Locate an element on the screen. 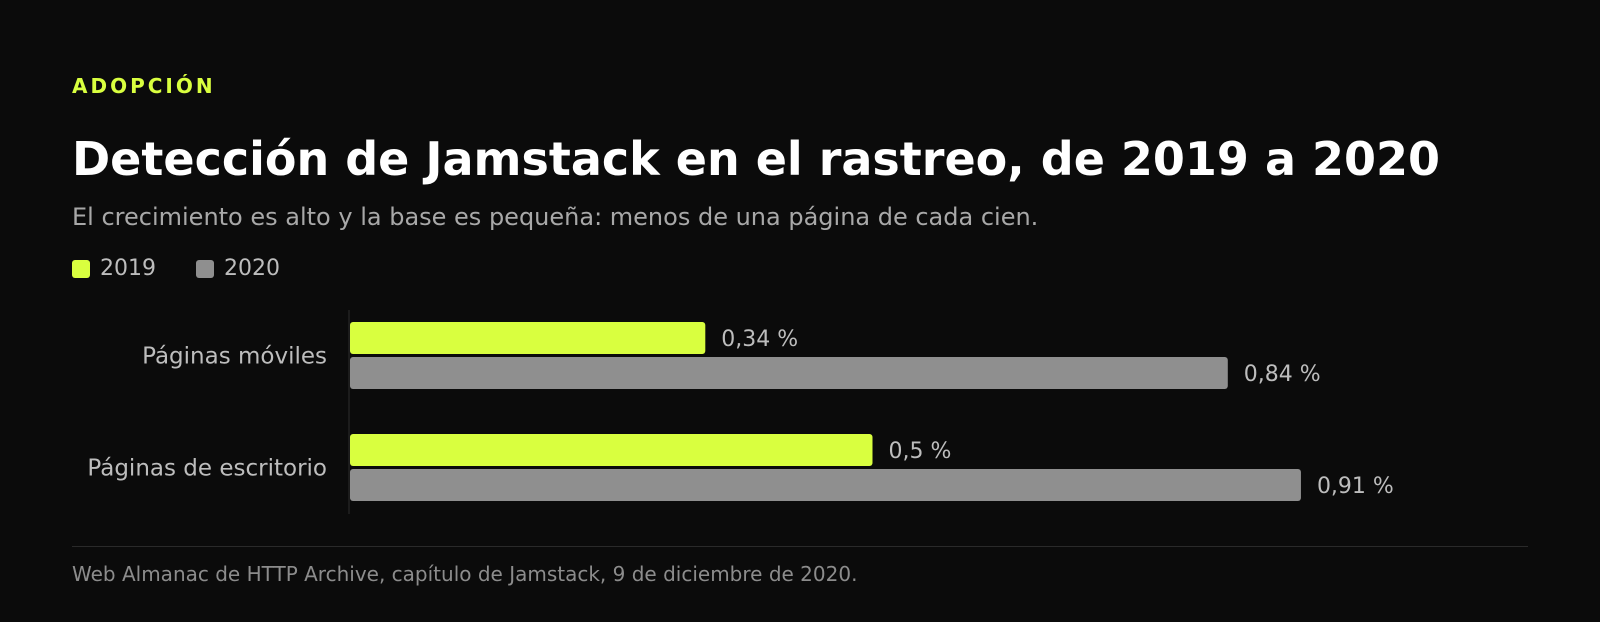 The image size is (1600, 622). legend-item-2020: 2020 is located at coordinates (238, 268).